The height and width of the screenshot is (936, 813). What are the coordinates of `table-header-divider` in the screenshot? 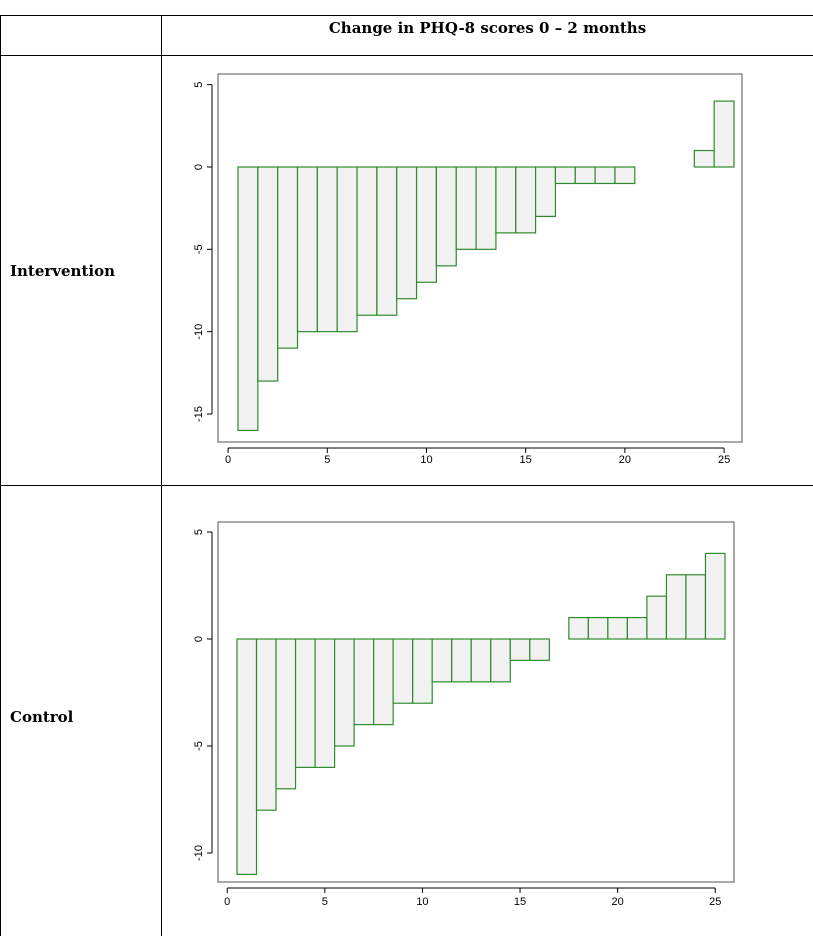 It's located at (406, 55).